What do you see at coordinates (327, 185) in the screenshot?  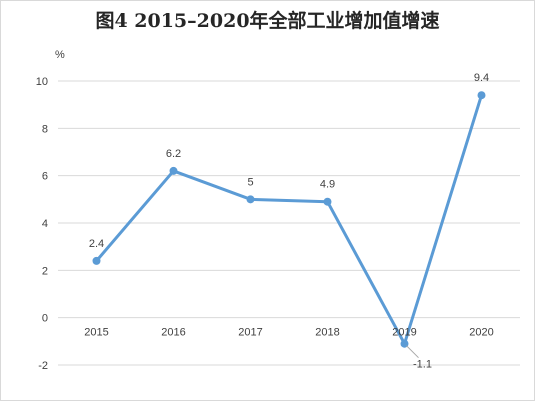 I see `data-label: 4.9` at bounding box center [327, 185].